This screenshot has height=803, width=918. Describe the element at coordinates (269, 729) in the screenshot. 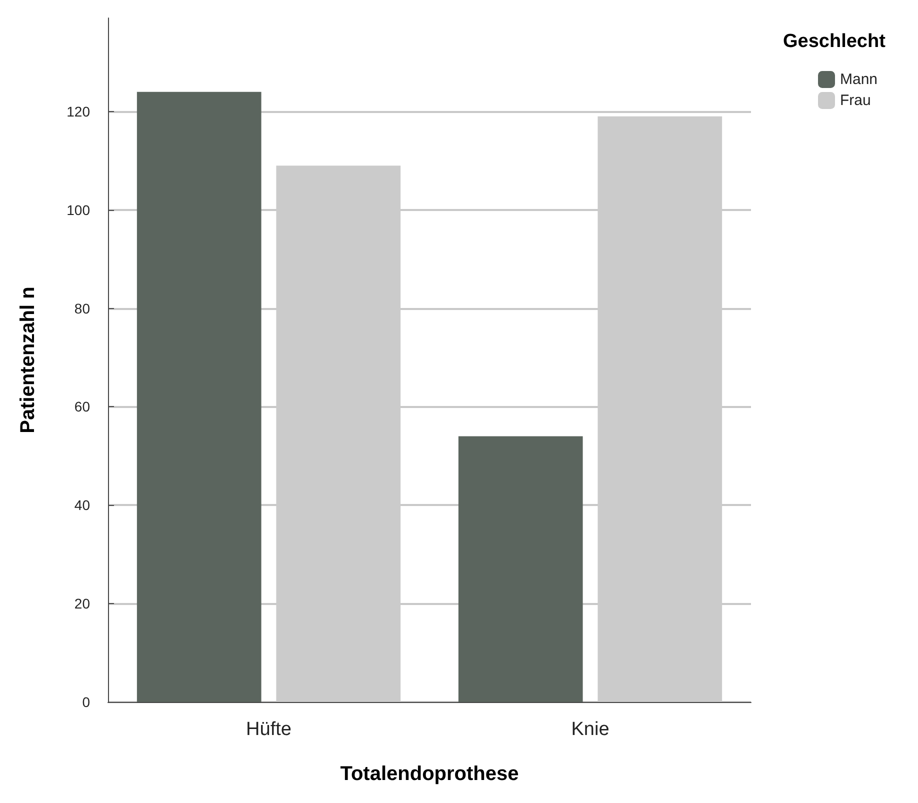

I see `x-tick-label: Hüfte` at that location.